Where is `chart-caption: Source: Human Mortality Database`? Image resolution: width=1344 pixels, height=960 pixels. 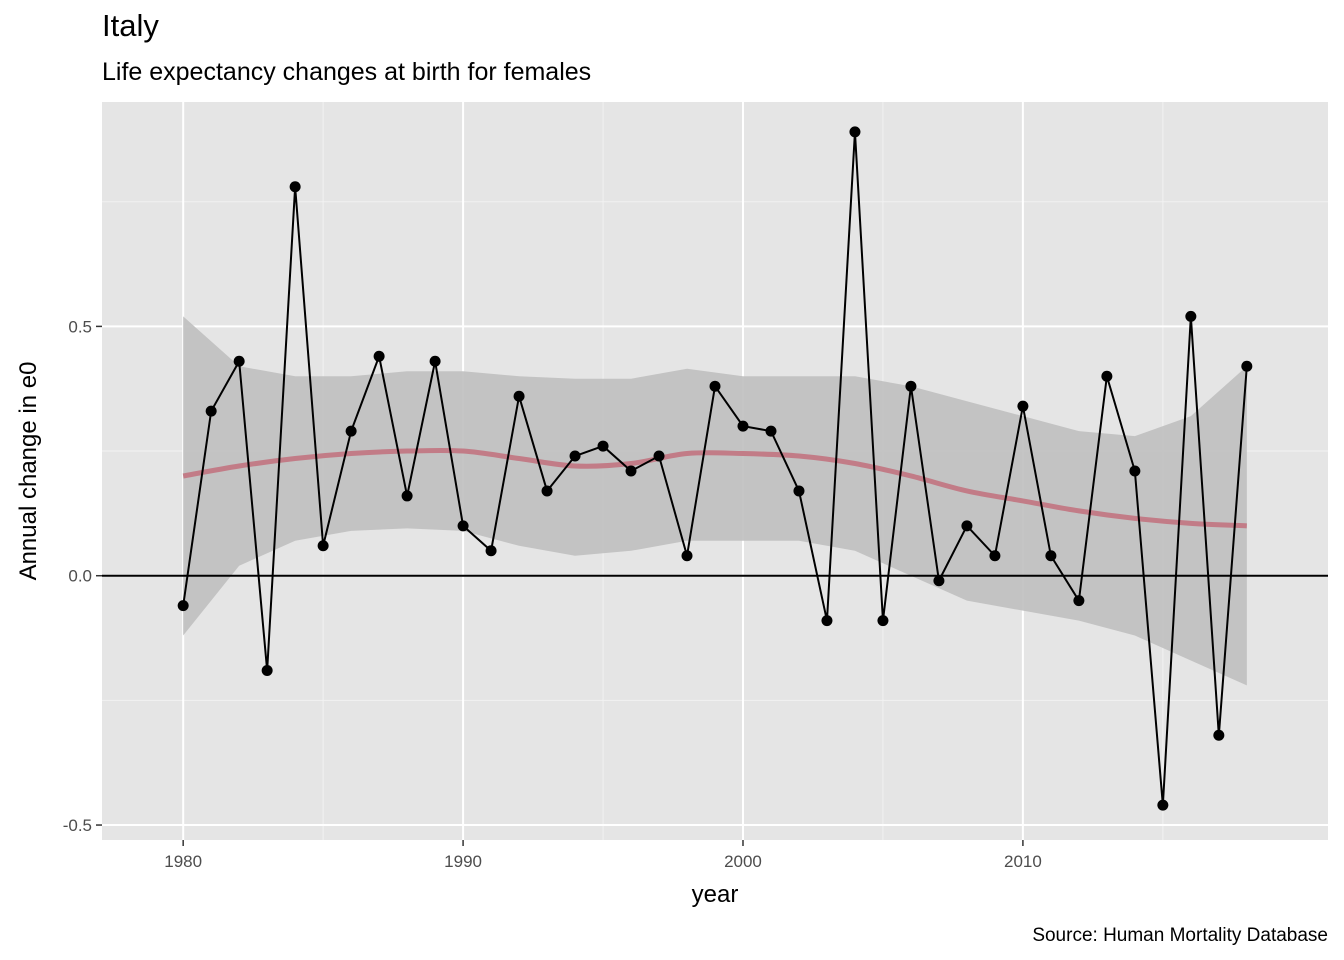
chart-caption: Source: Human Mortality Database is located at coordinates (1180, 935).